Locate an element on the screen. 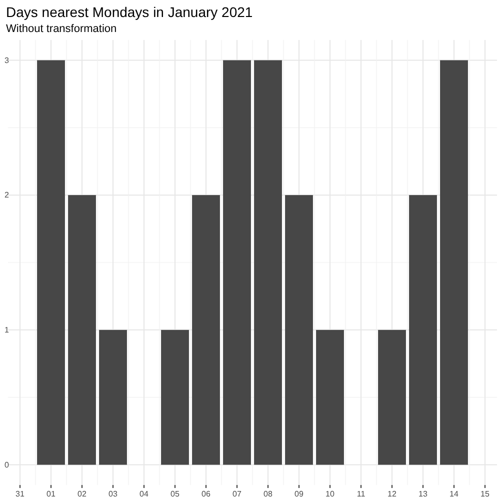  x-tick-label: 14 is located at coordinates (454, 494).